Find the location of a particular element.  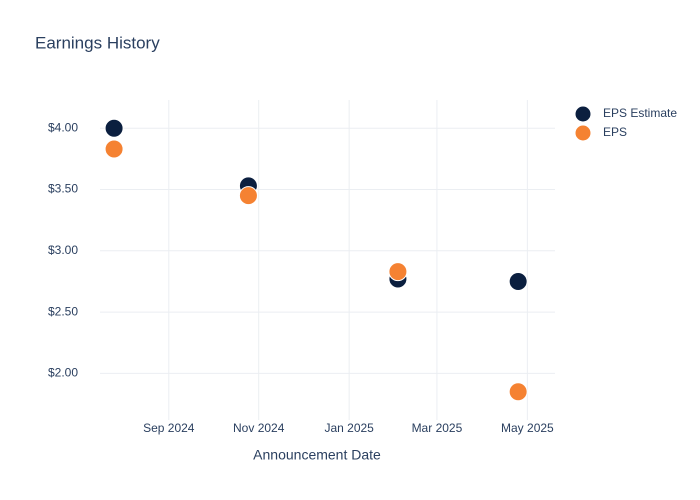

legend-label: EPS Estimate is located at coordinates (640, 113).